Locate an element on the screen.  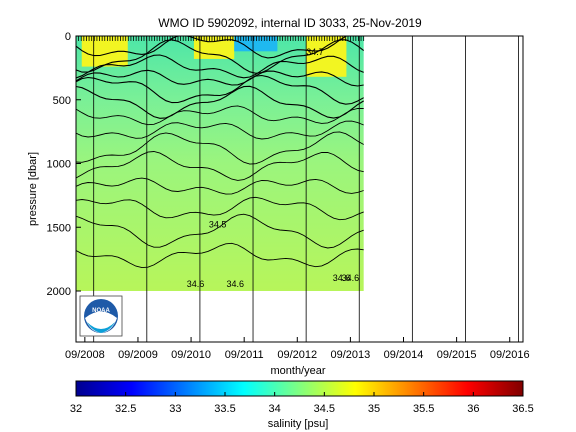
y-tick-label: 2000 is located at coordinates (59, 292).